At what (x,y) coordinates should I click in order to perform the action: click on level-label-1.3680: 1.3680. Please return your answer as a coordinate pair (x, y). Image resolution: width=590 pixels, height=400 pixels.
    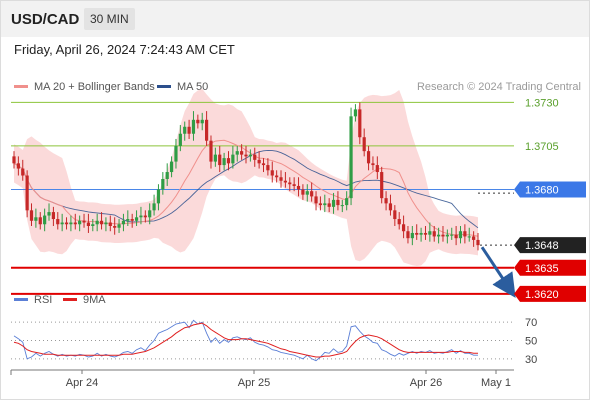
    Looking at the image, I should click on (542, 190).